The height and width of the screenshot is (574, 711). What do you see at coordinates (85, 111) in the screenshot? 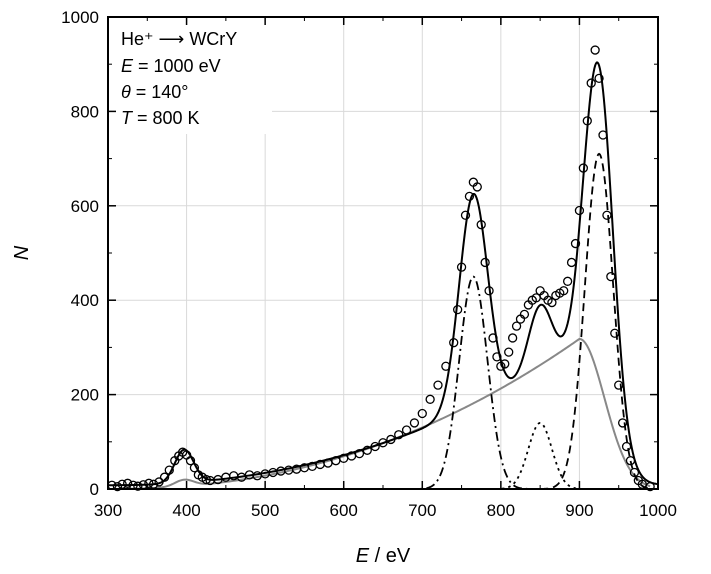
I see `y-tick-label-800: 800` at bounding box center [85, 111].